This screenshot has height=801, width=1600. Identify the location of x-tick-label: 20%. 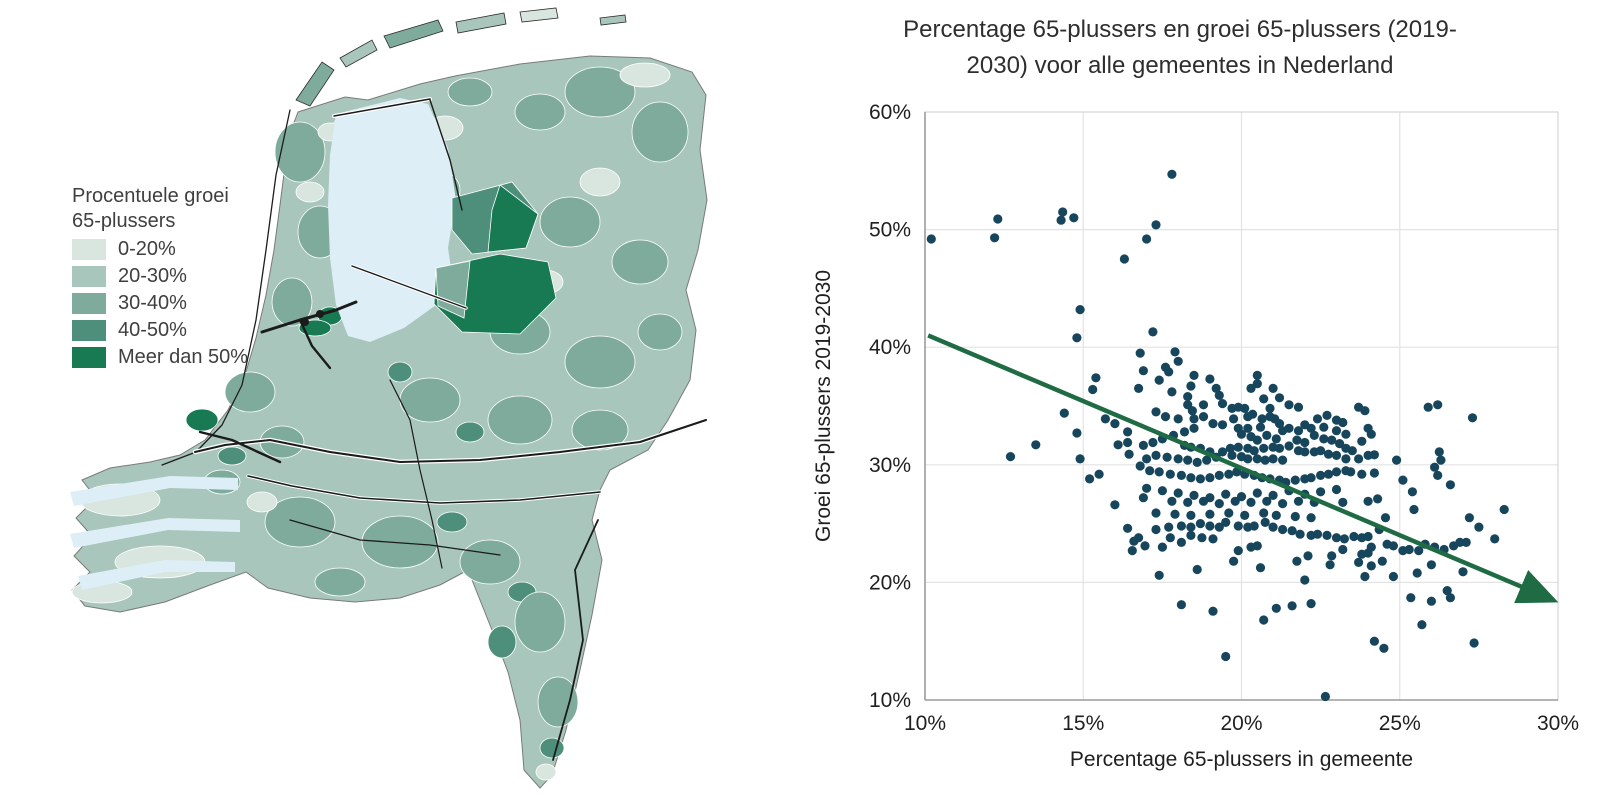
(1241, 723).